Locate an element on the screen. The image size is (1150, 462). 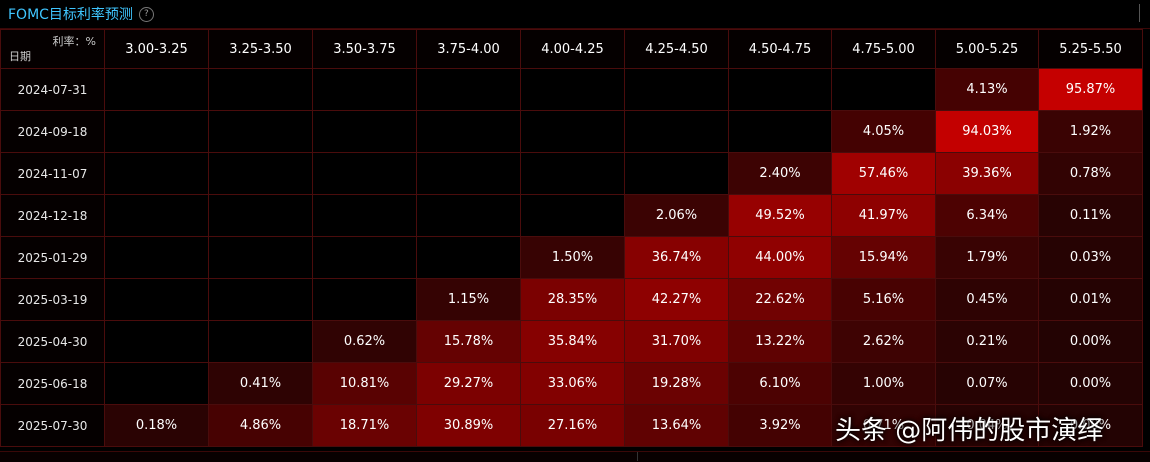
probability-cell: 0.00% is located at coordinates (1090, 341).